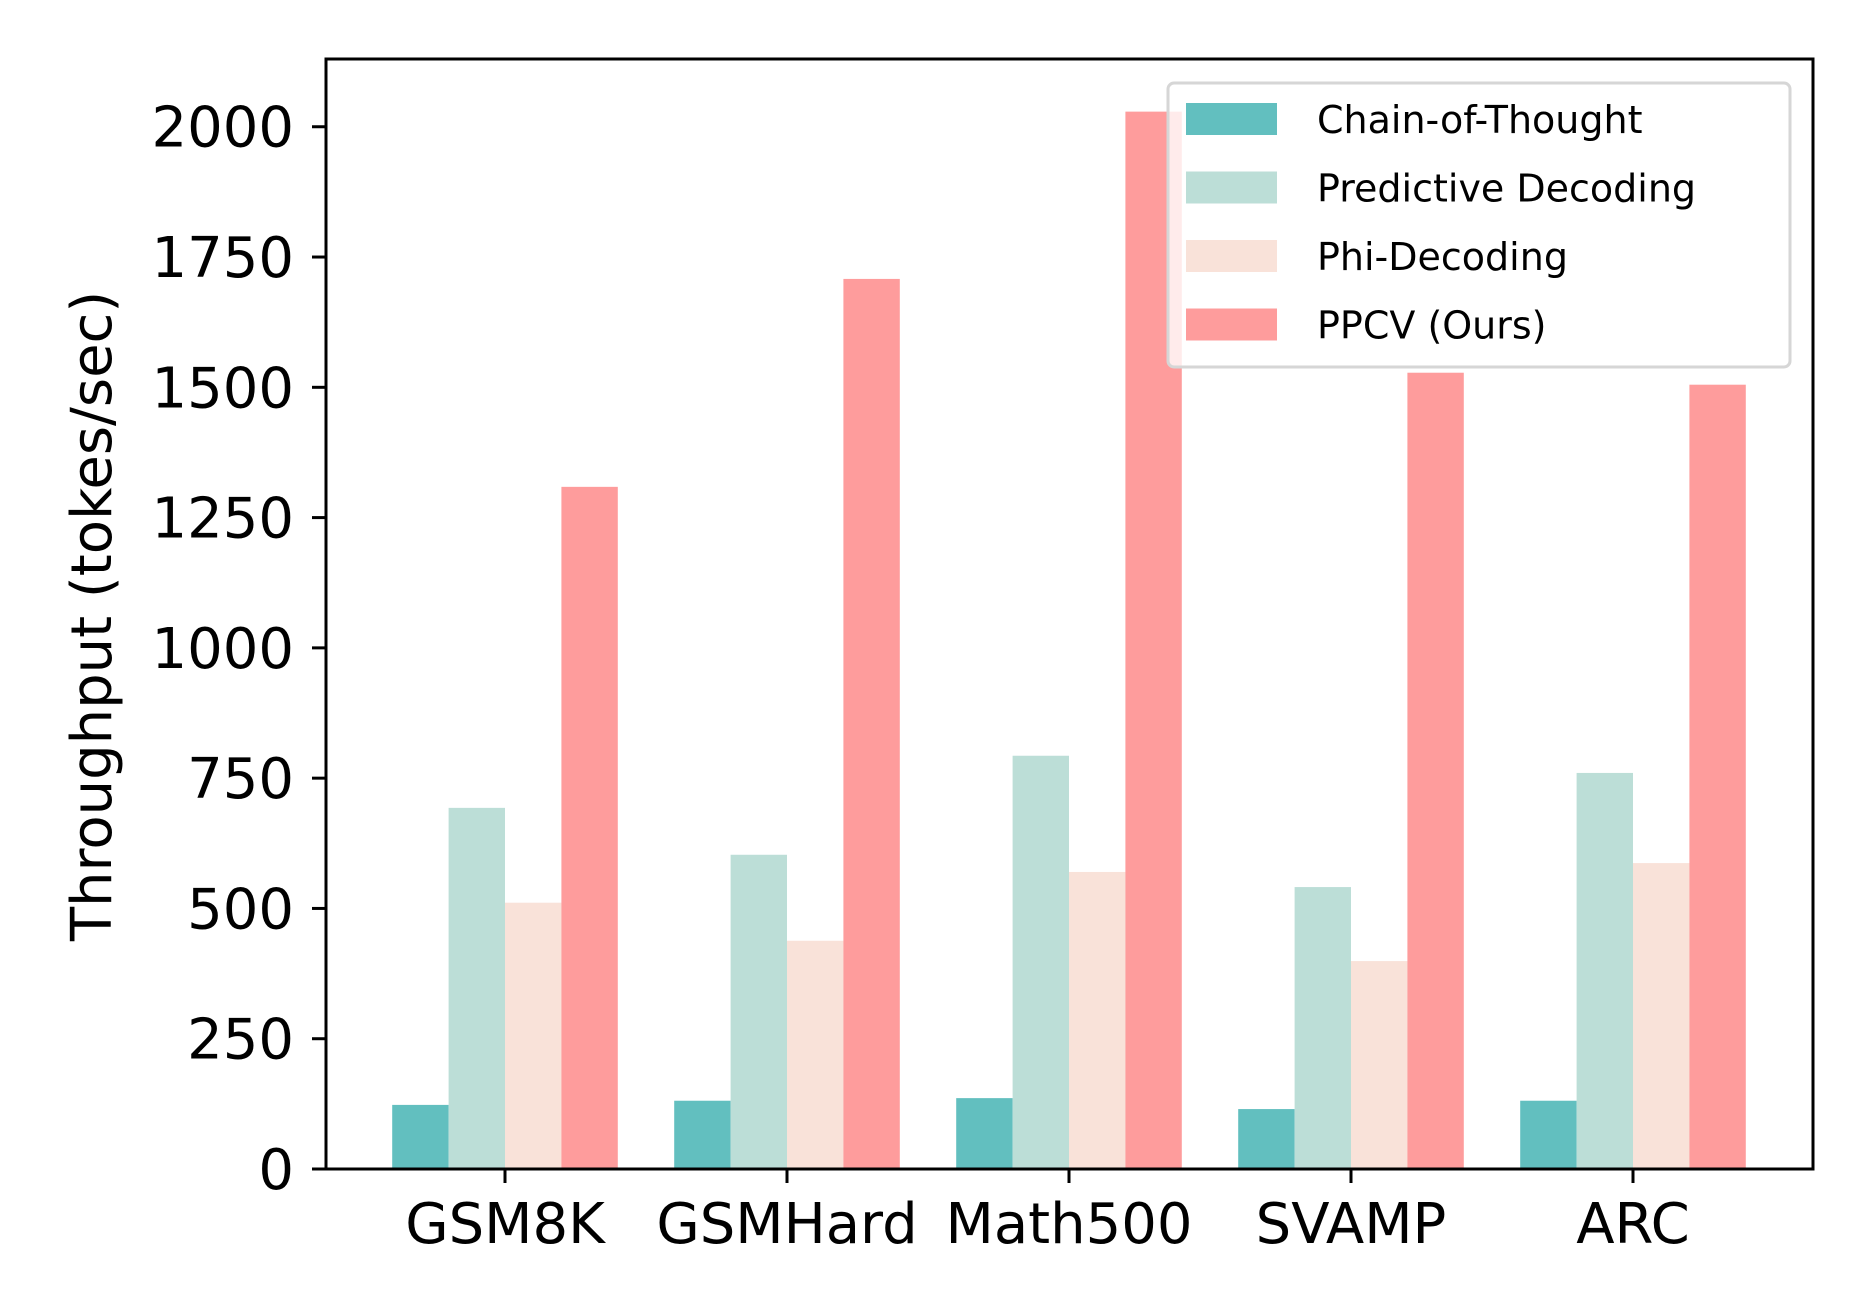  I want to click on legend-box, so click(1479, 225).